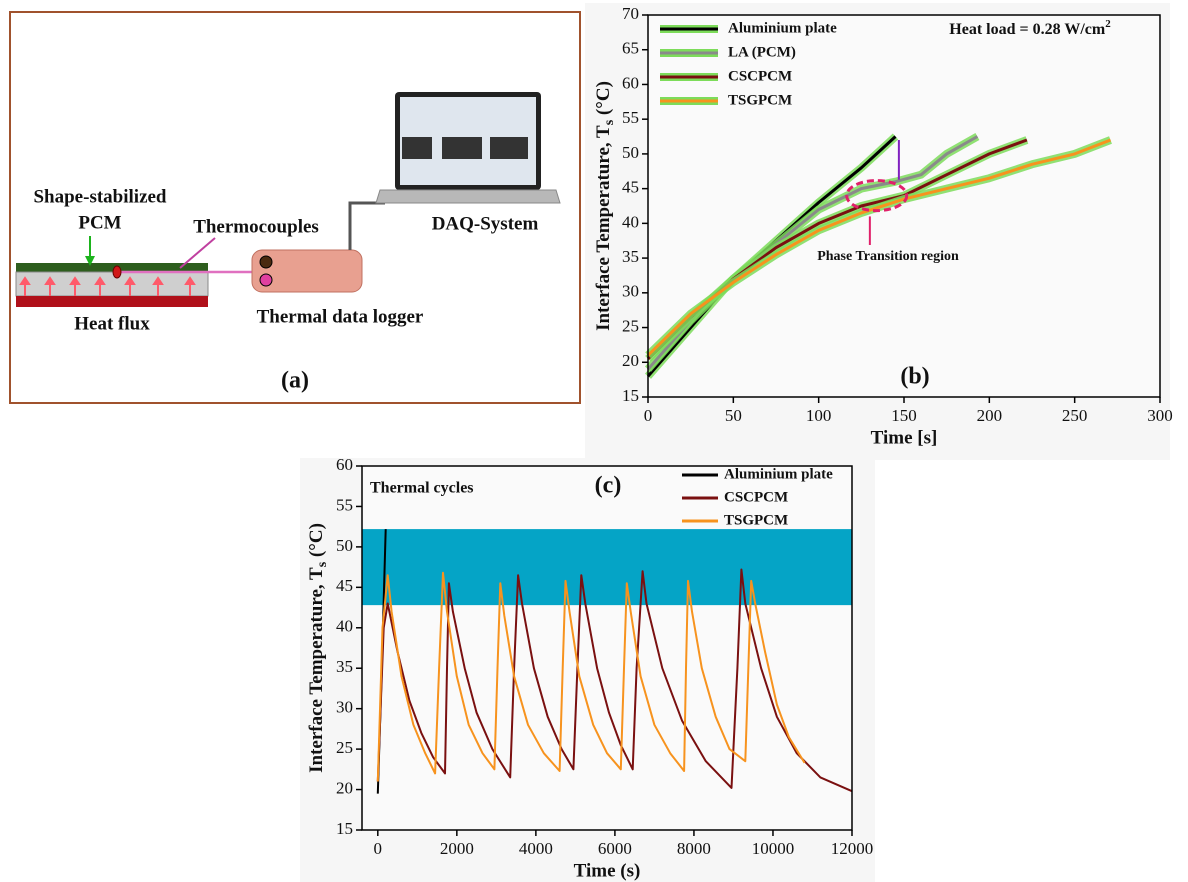  I want to click on x-axis-title: Time (s), so click(607, 870).